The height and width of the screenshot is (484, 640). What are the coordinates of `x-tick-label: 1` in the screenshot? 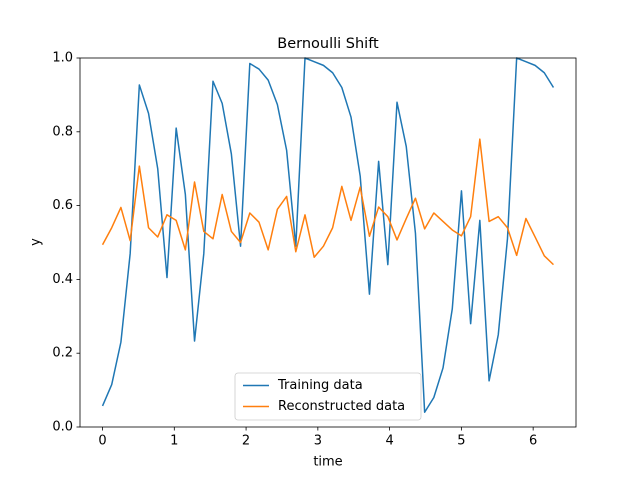 It's located at (174, 441).